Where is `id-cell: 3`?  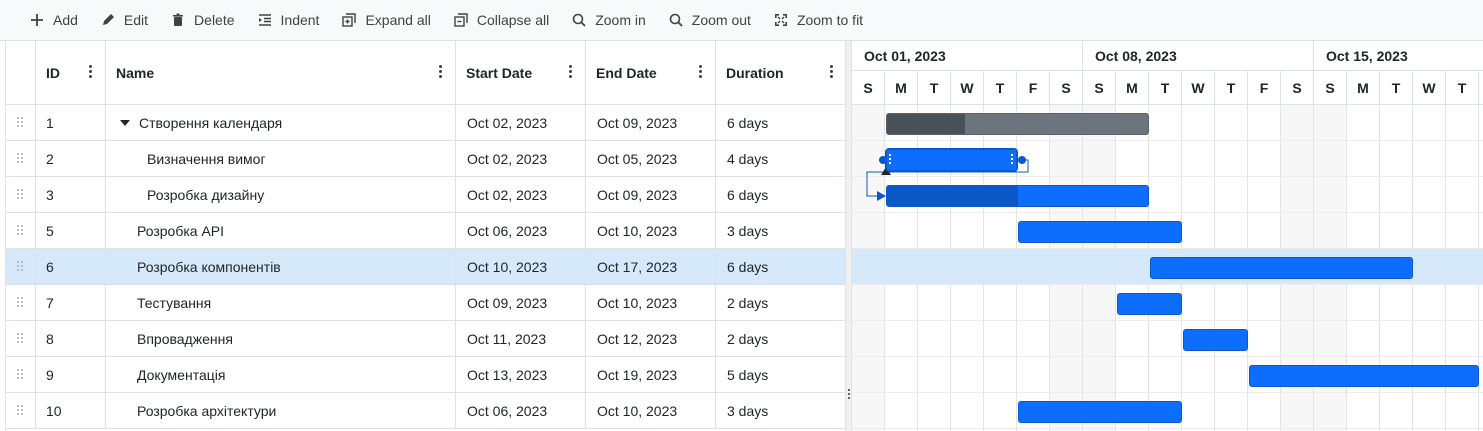
id-cell: 3 is located at coordinates (71, 195).